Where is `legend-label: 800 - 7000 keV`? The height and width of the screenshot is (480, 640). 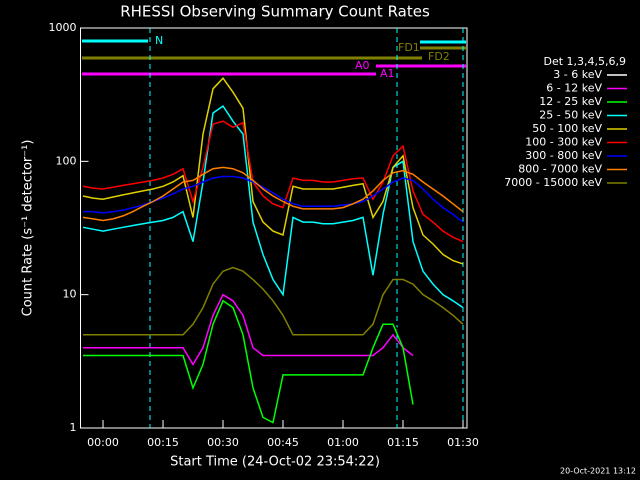 legend-label: 800 - 7000 keV is located at coordinates (560, 169).